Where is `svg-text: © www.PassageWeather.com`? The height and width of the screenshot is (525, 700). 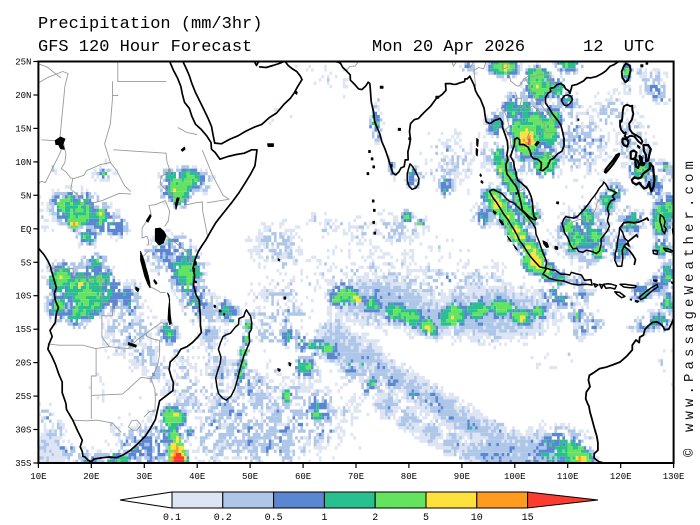
svg-text: © www.PassageWeather.com is located at coordinates (690, 307).